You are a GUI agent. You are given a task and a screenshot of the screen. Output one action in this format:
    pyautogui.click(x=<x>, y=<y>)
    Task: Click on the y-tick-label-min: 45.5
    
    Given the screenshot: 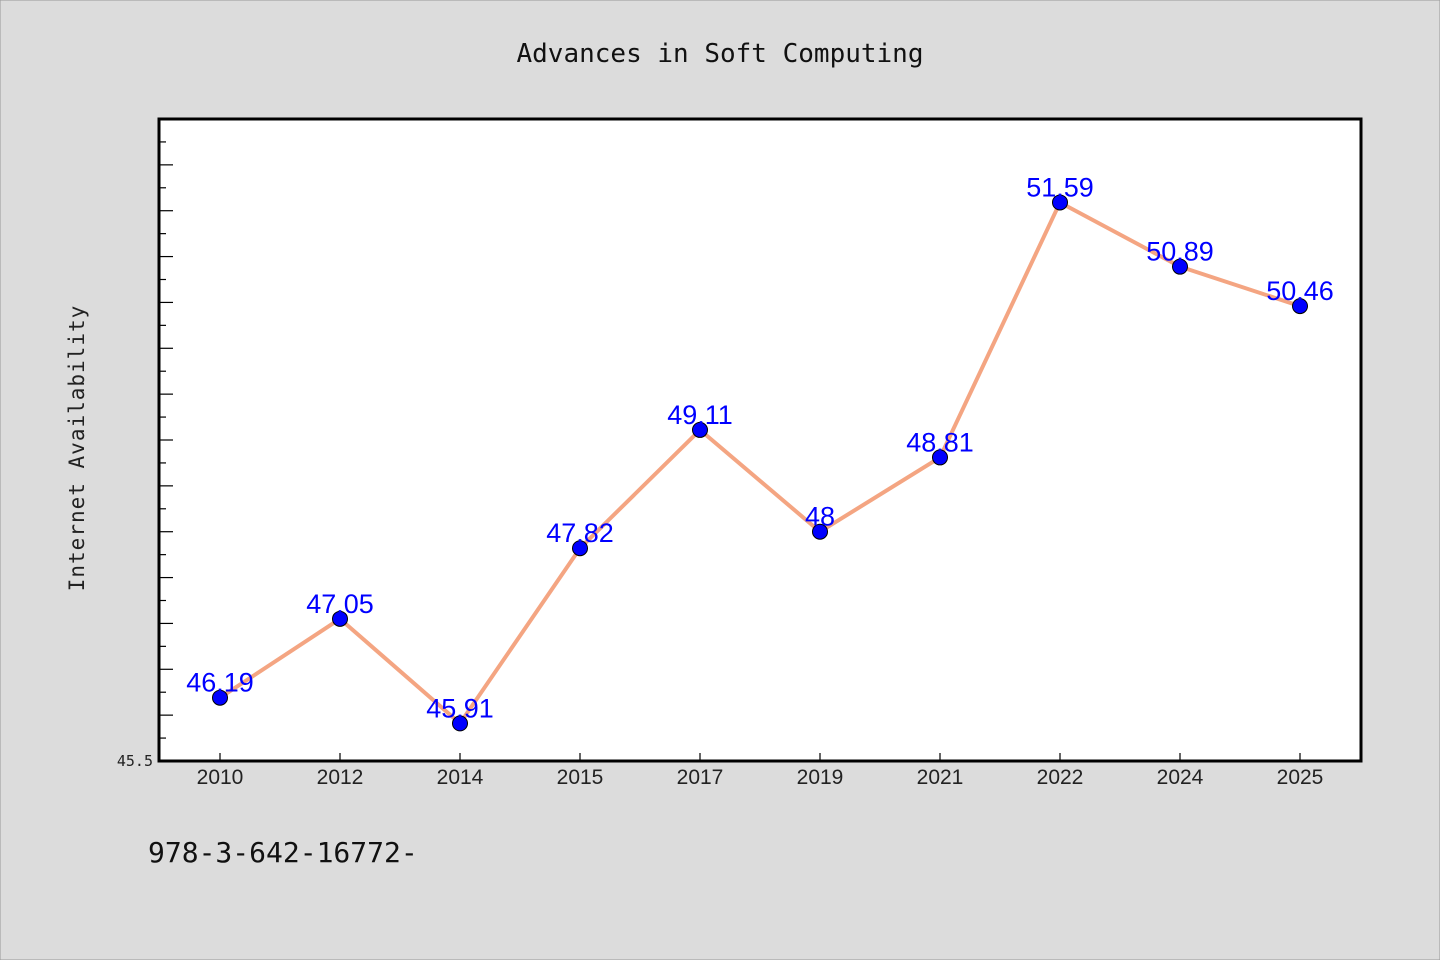 What is the action you would take?
    pyautogui.click(x=135, y=761)
    